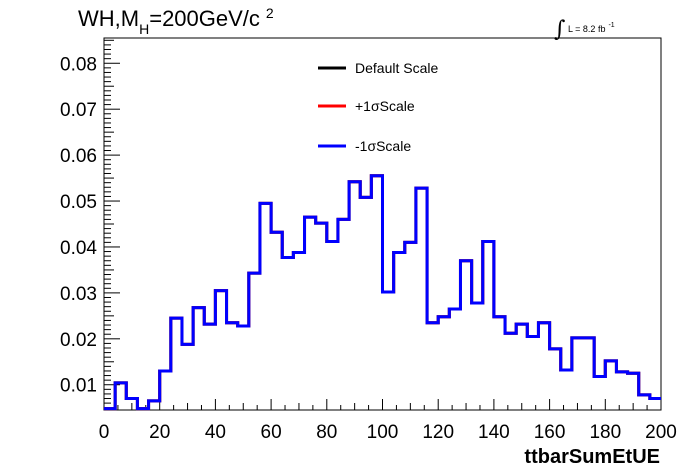 Image resolution: width=696 pixels, height=472 pixels. What do you see at coordinates (550, 432) in the screenshot?
I see `x-tick-label: 160` at bounding box center [550, 432].